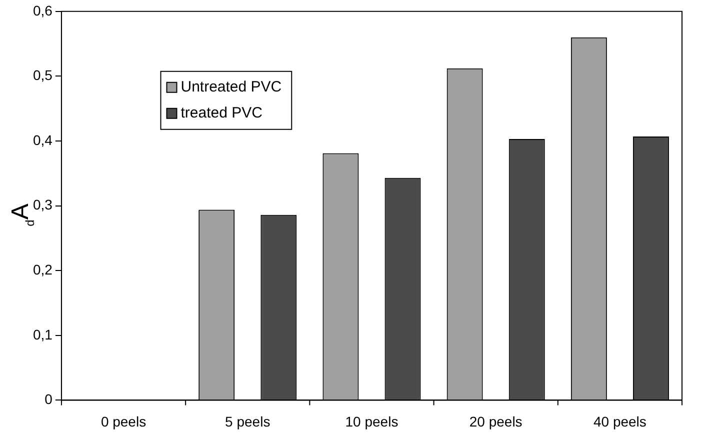 This screenshot has height=445, width=707. What do you see at coordinates (48, 399) in the screenshot?
I see `y-tick-label: 0` at bounding box center [48, 399].